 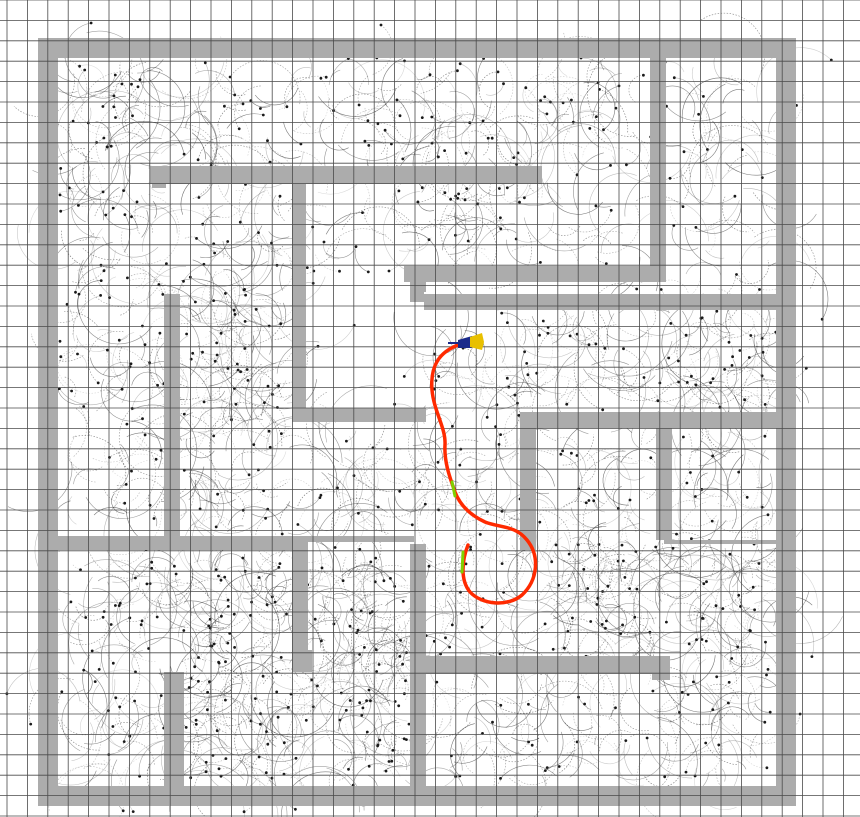 What do you see at coordinates (466, 341) in the screenshot?
I see `start-robot-marker` at bounding box center [466, 341].